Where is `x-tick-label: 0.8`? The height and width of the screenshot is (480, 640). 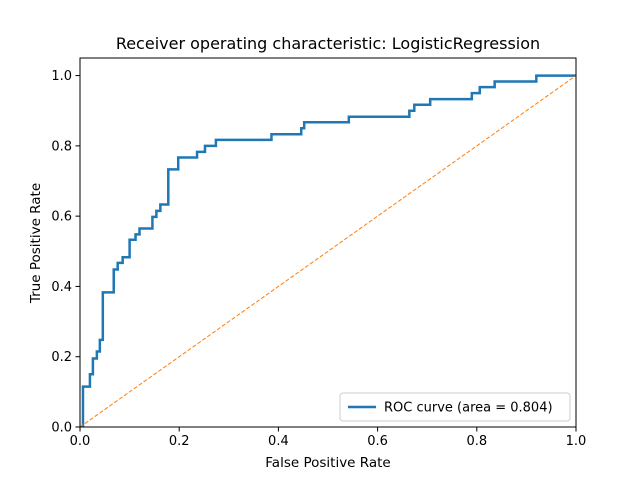 x-tick-label: 0.8 is located at coordinates (476, 441).